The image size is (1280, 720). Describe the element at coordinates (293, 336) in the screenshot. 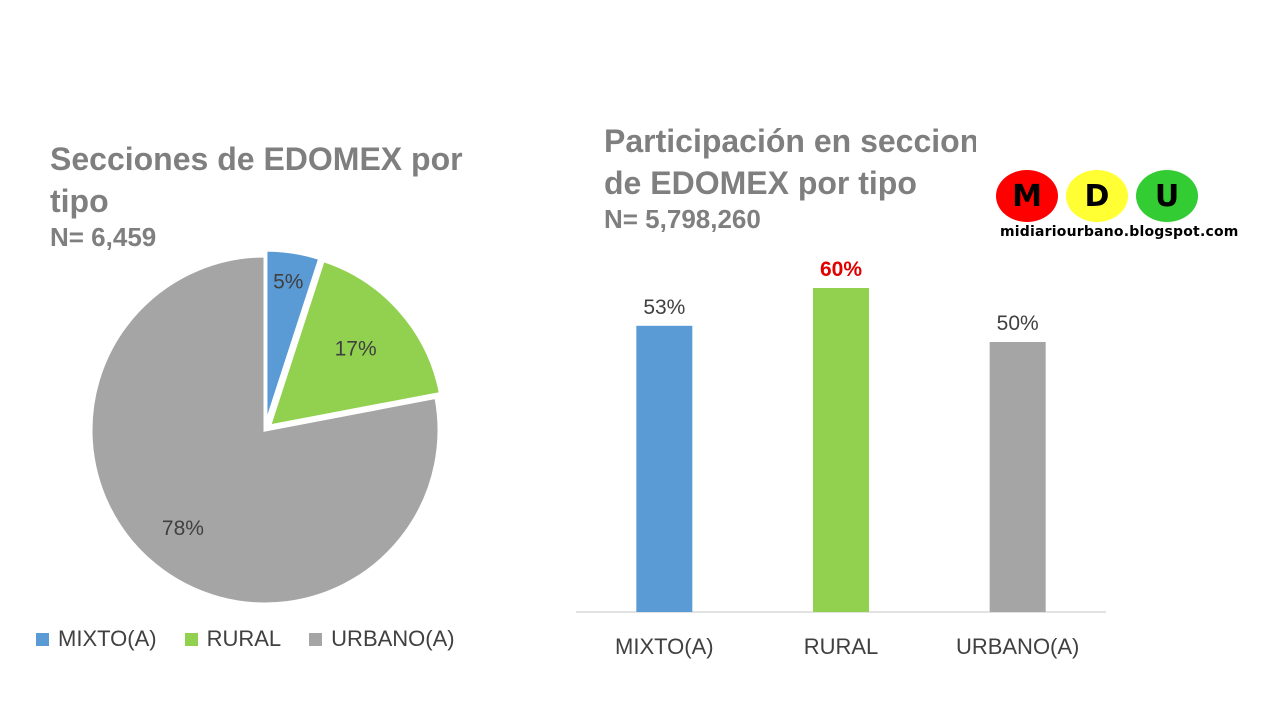

I see `pie-slice-mixtoa` at that location.